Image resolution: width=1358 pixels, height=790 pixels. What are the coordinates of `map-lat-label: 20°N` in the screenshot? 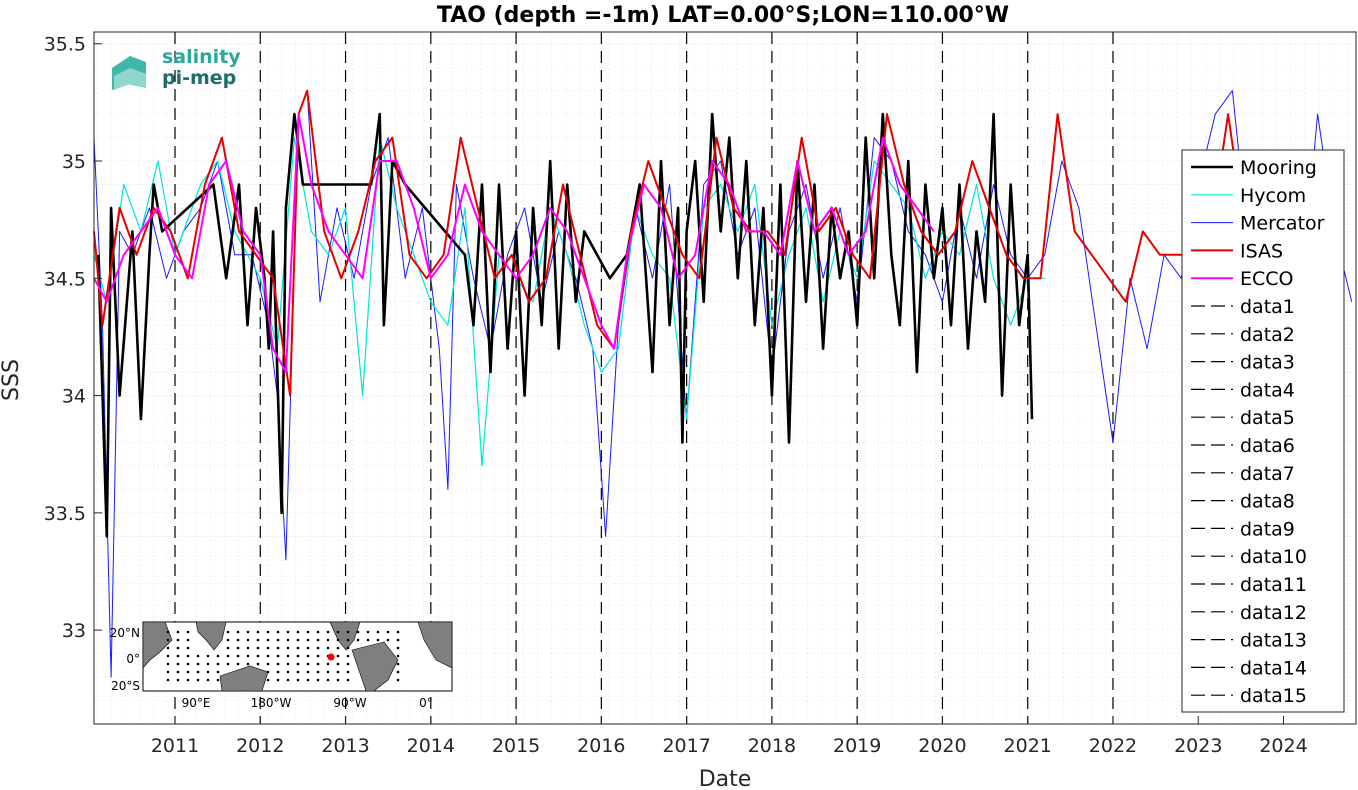 It's located at (125, 633).